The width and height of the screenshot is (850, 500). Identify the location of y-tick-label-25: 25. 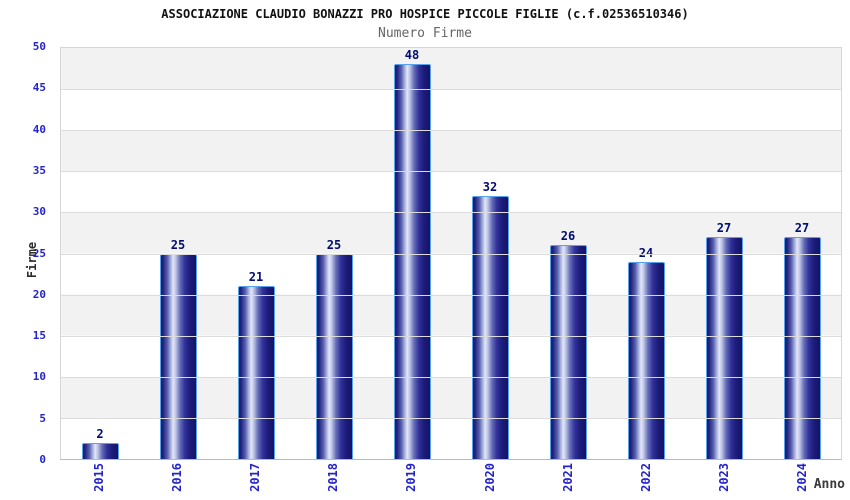
(39, 253).